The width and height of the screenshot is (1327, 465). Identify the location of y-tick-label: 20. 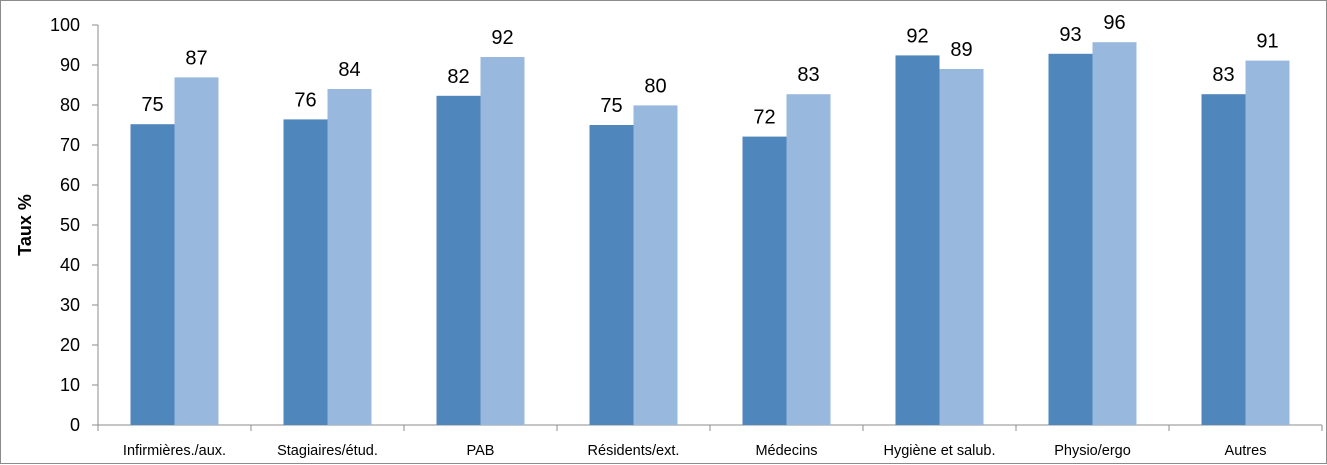
(70, 345).